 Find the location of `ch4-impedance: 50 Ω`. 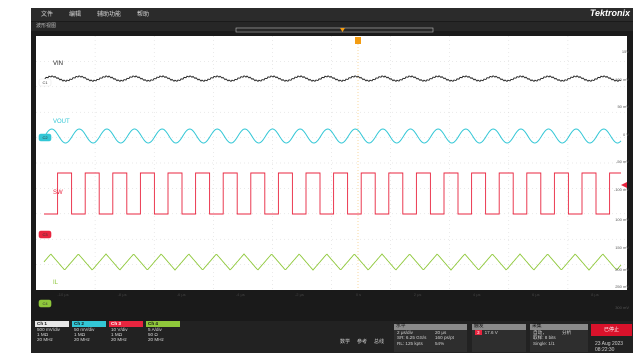

ch4-impedance: 50 Ω is located at coordinates (153, 334).